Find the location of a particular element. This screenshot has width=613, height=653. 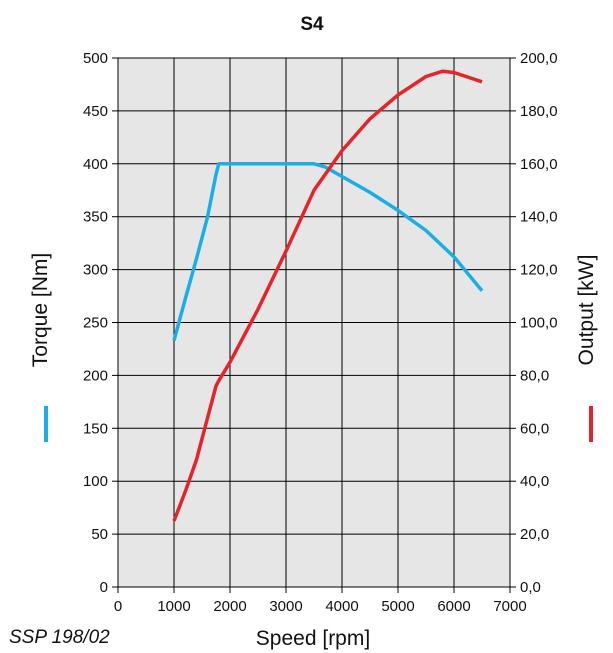

x-tick-label: 2000 is located at coordinates (229, 606).